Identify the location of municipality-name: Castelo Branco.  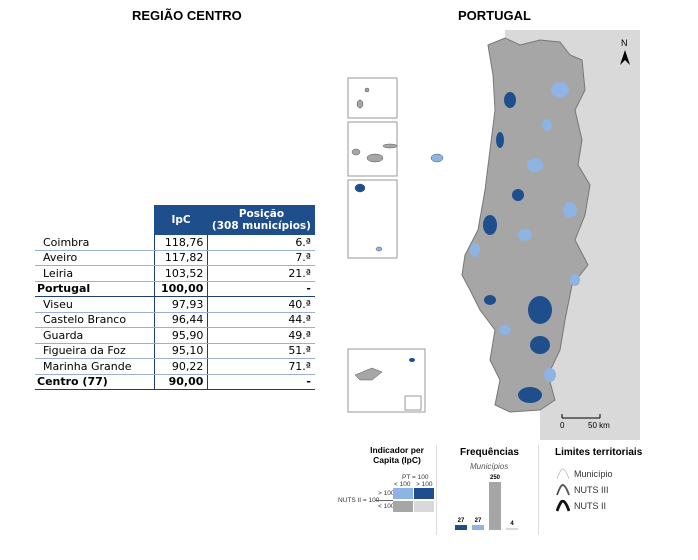
(95, 320).